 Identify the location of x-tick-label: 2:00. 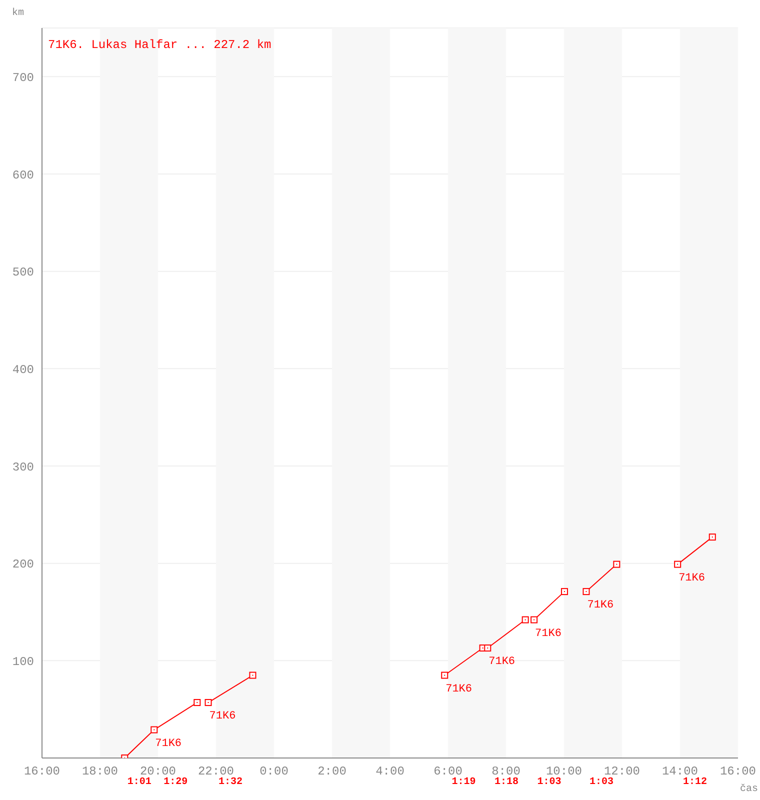
(332, 771).